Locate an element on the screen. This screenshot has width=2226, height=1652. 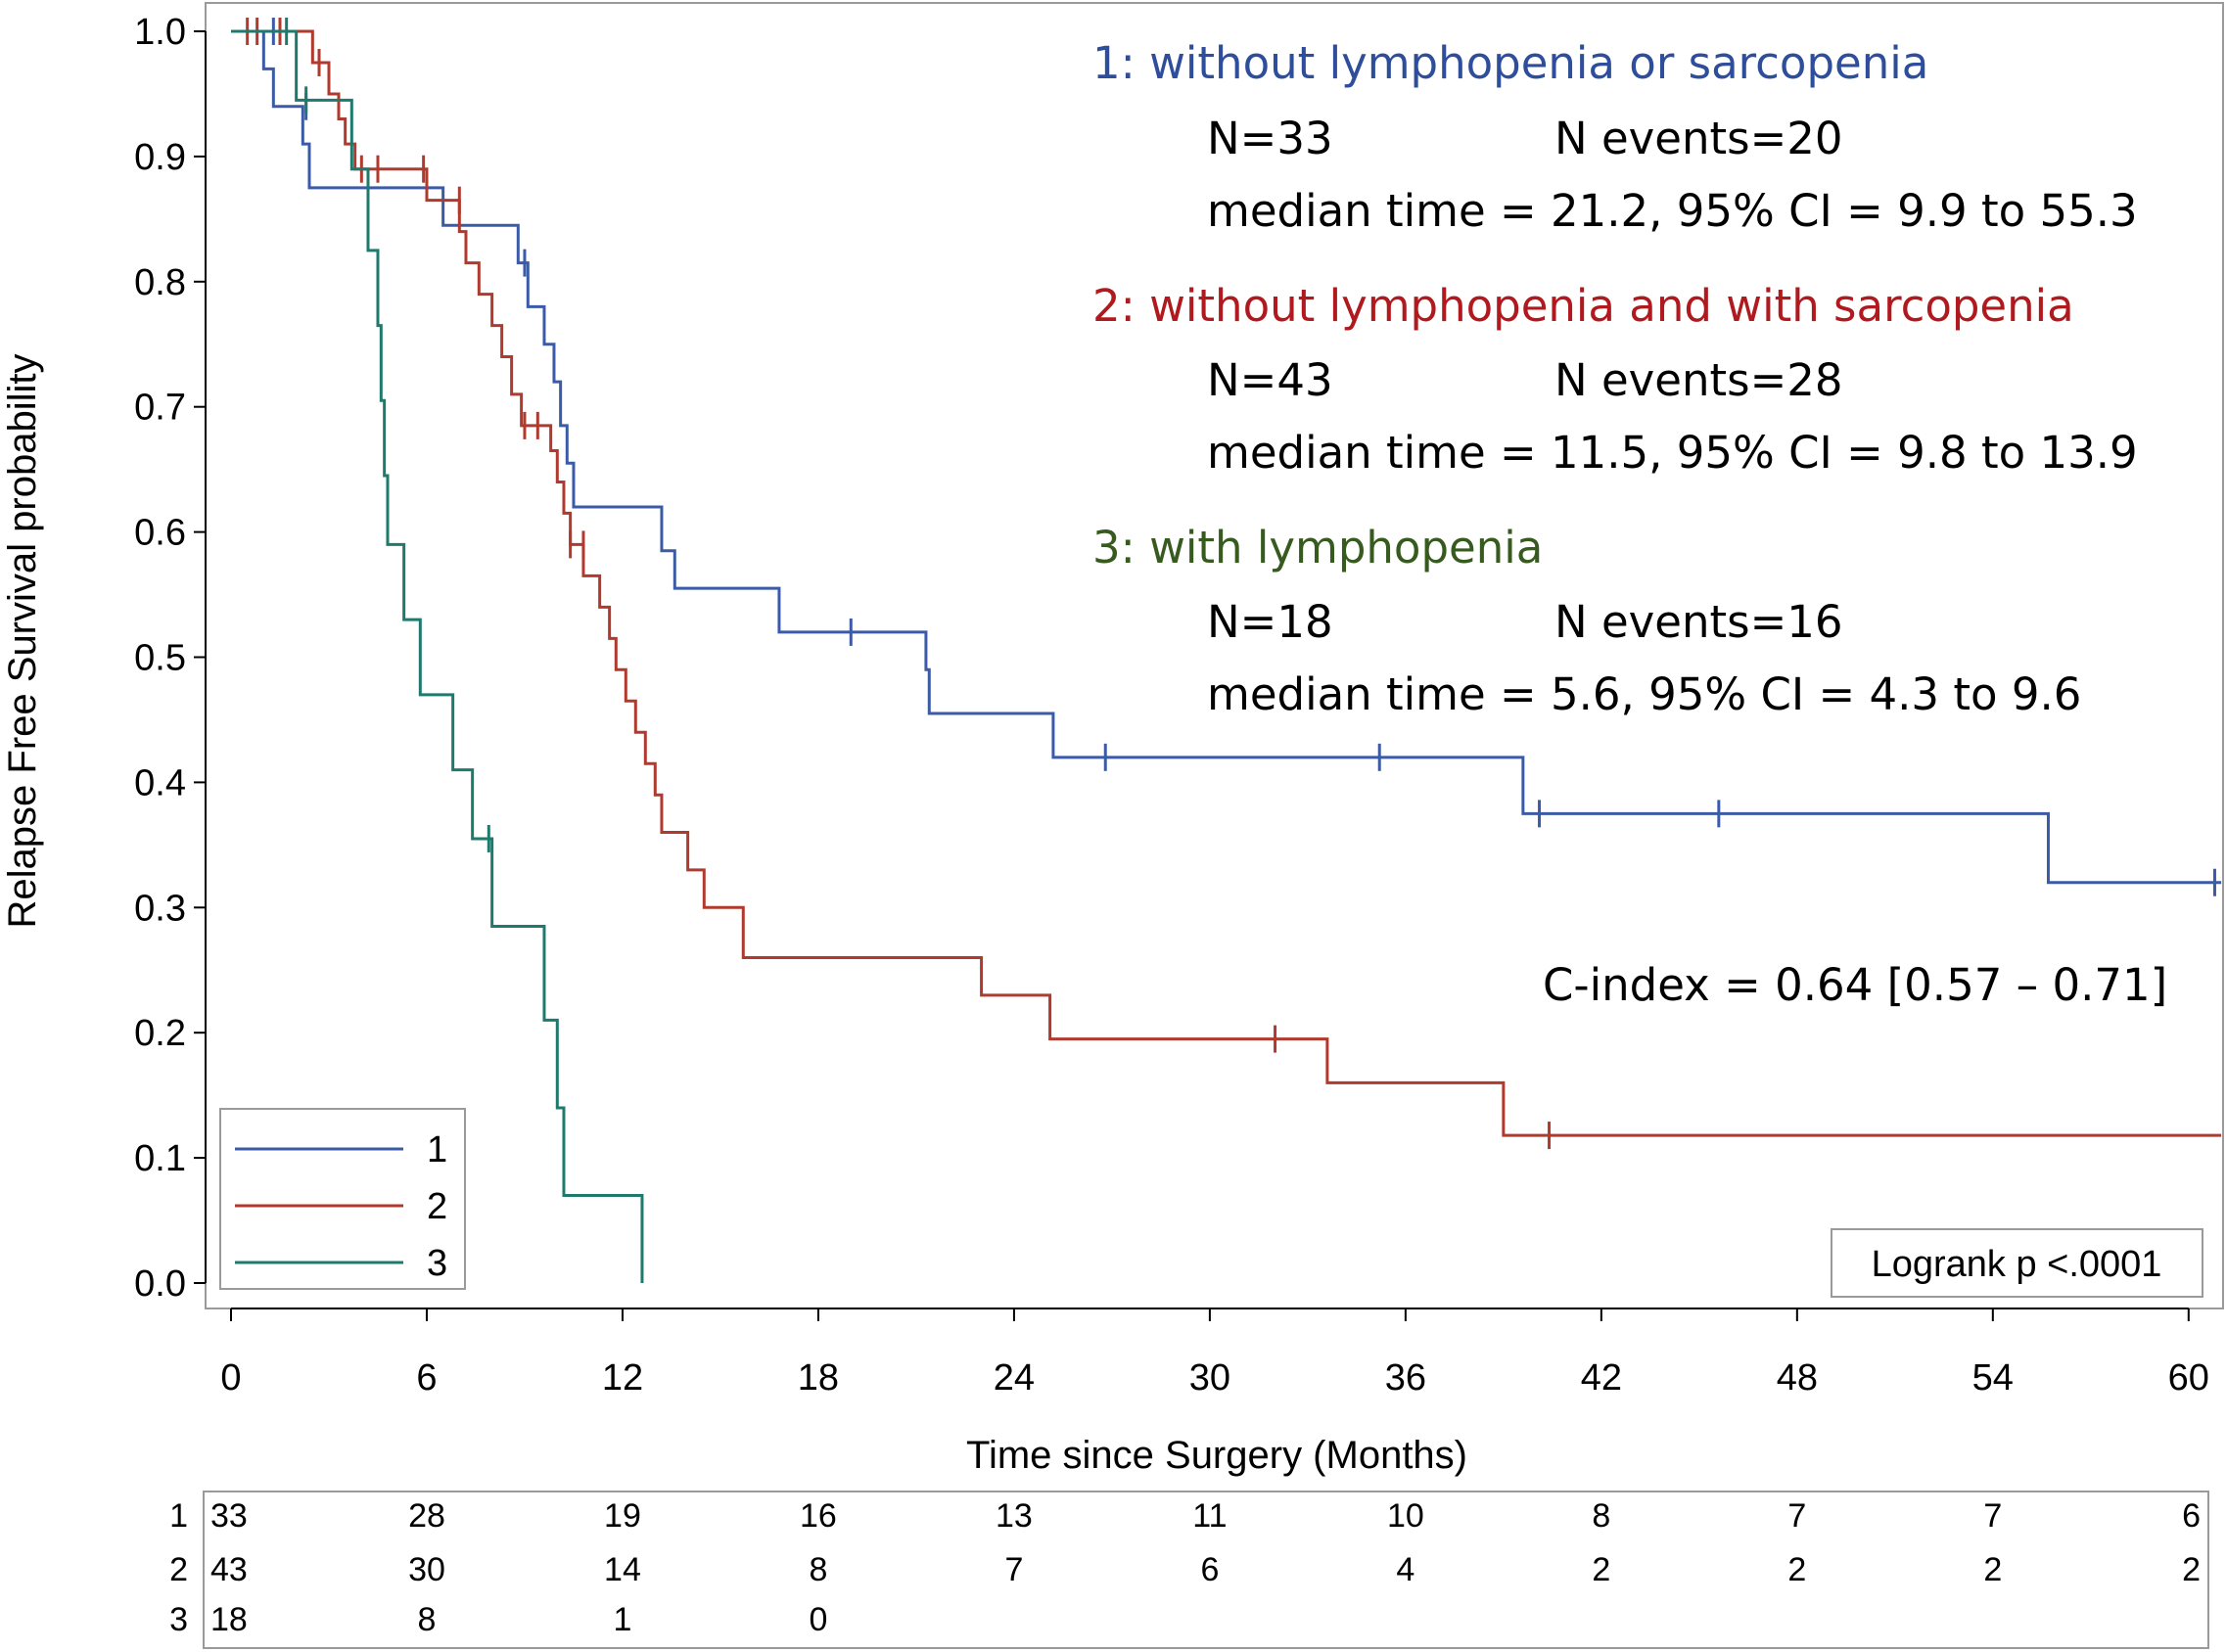
risk-row-label: 2 is located at coordinates (178, 1569).